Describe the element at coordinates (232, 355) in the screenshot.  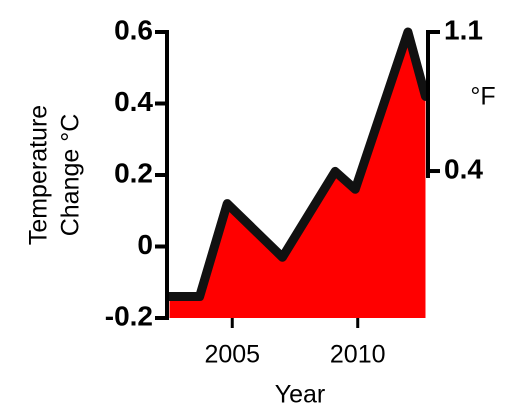
I see `x-tick-label: 2005` at that location.